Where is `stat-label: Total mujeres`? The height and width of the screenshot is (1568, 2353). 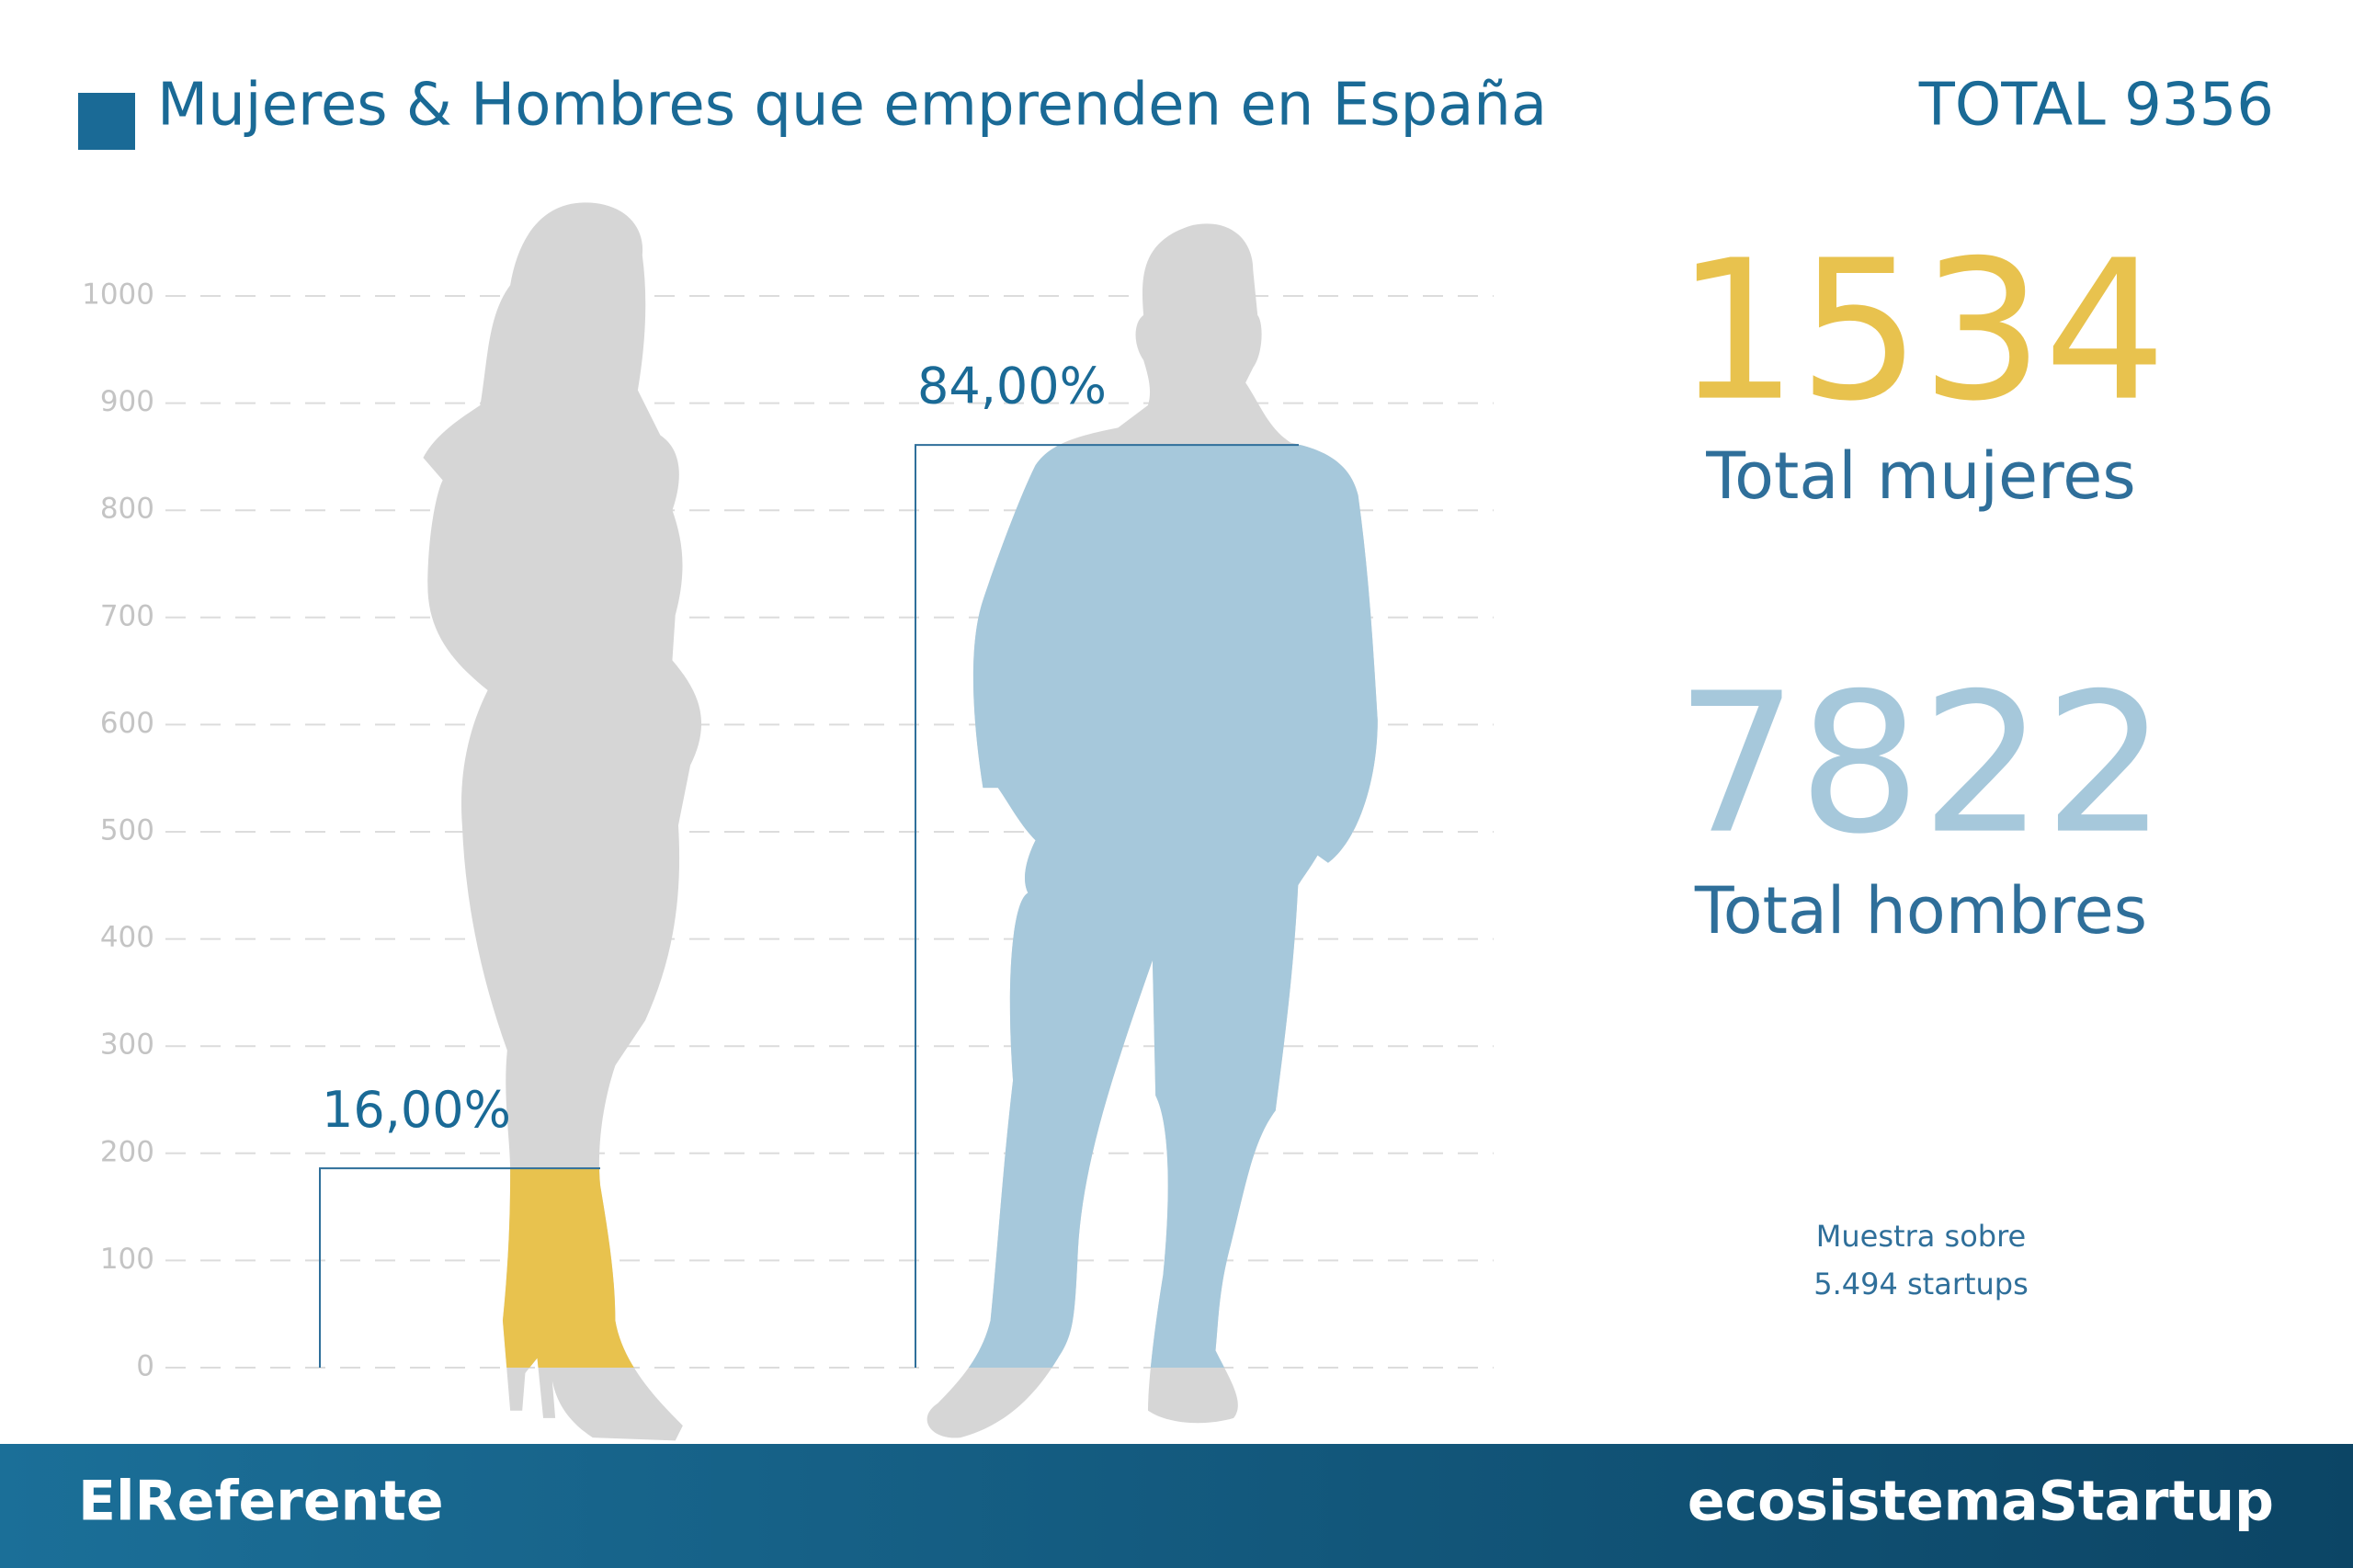
stat-label: Total mujeres is located at coordinates (1920, 476).